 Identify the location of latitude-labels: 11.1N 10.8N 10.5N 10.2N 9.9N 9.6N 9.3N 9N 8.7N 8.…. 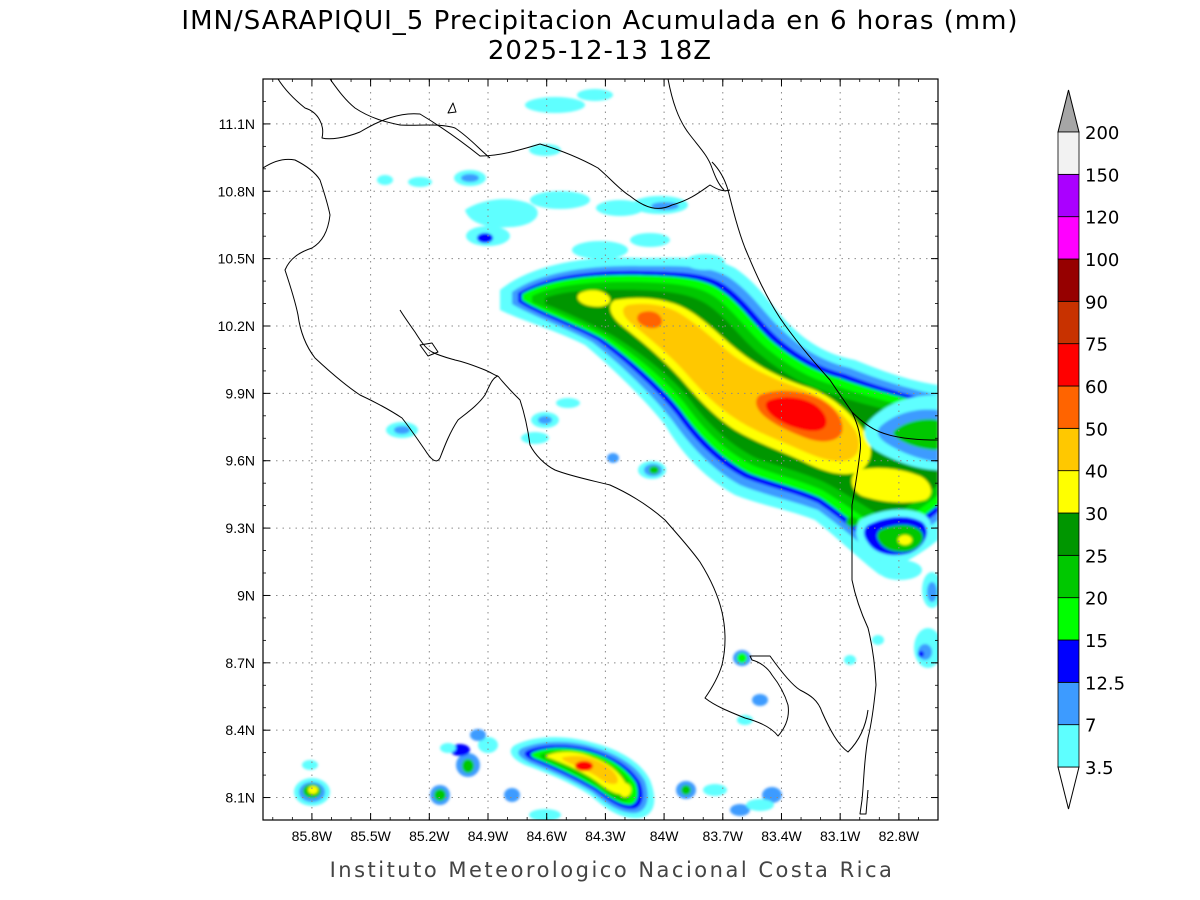
(236, 461).